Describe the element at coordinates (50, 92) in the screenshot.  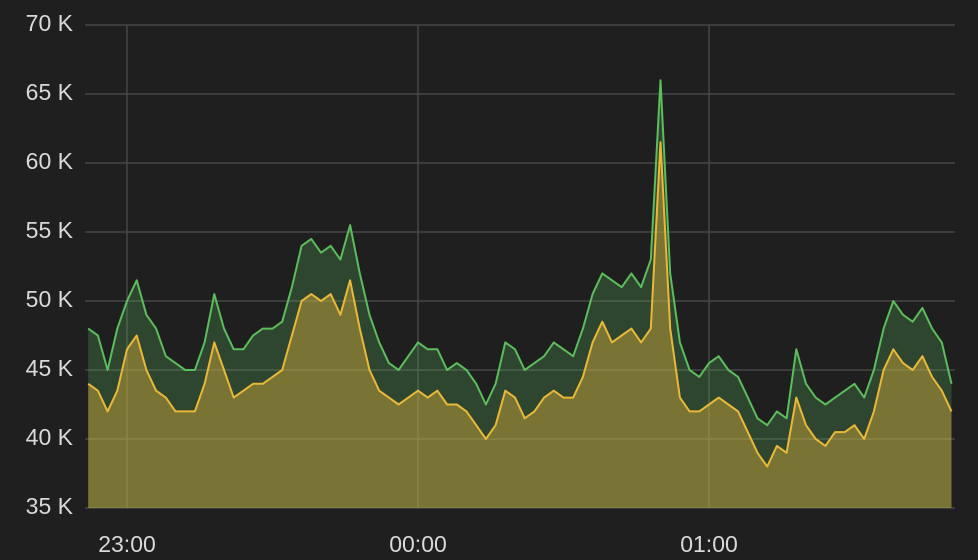
I see `y-tick-label: 65 K` at that location.